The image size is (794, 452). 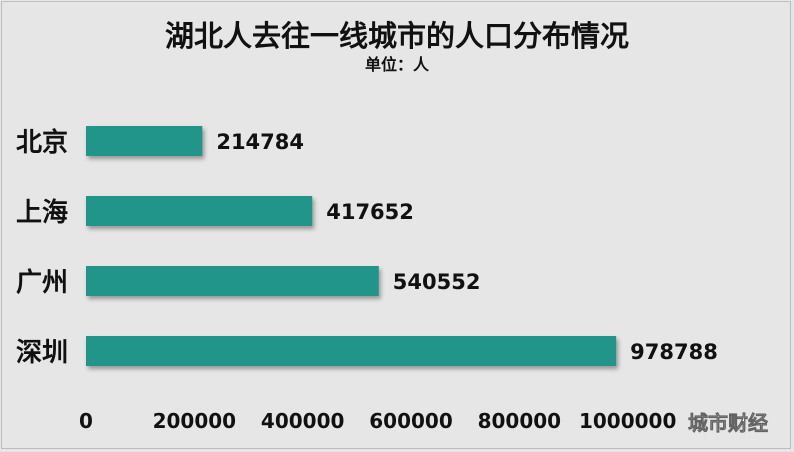 What do you see at coordinates (520, 421) in the screenshot?
I see `x-tick-label: 800000` at bounding box center [520, 421].